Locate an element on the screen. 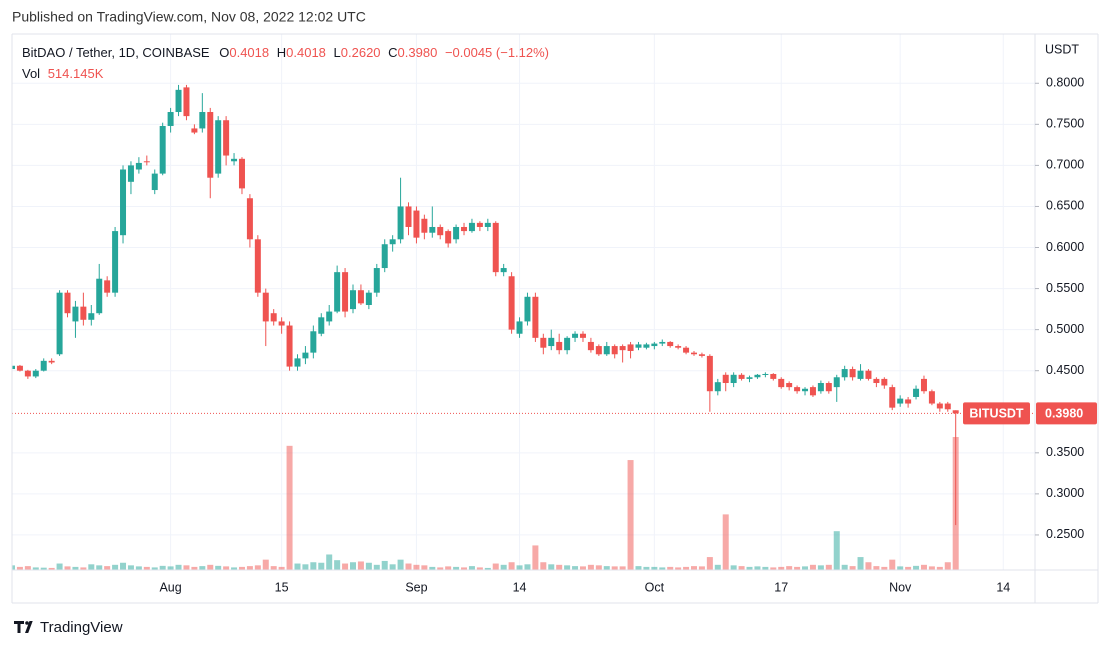 The image size is (1116, 648). legend-key: L is located at coordinates (337, 52).